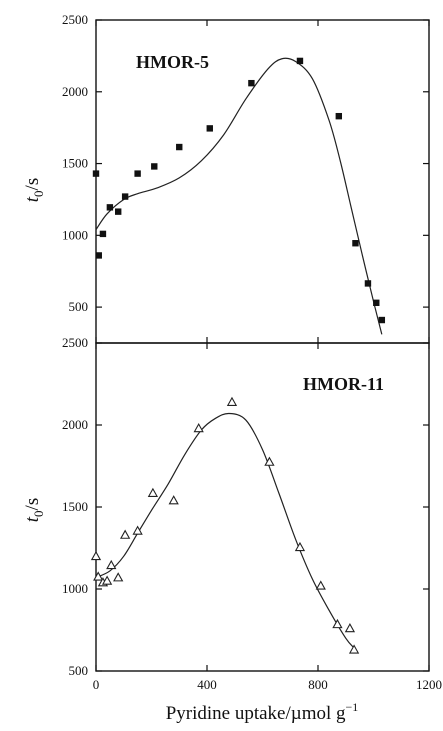 This screenshot has height=731, width=443. What do you see at coordinates (79, 670) in the screenshot?
I see `panel-bottom-ytick-label: 500` at bounding box center [79, 670].